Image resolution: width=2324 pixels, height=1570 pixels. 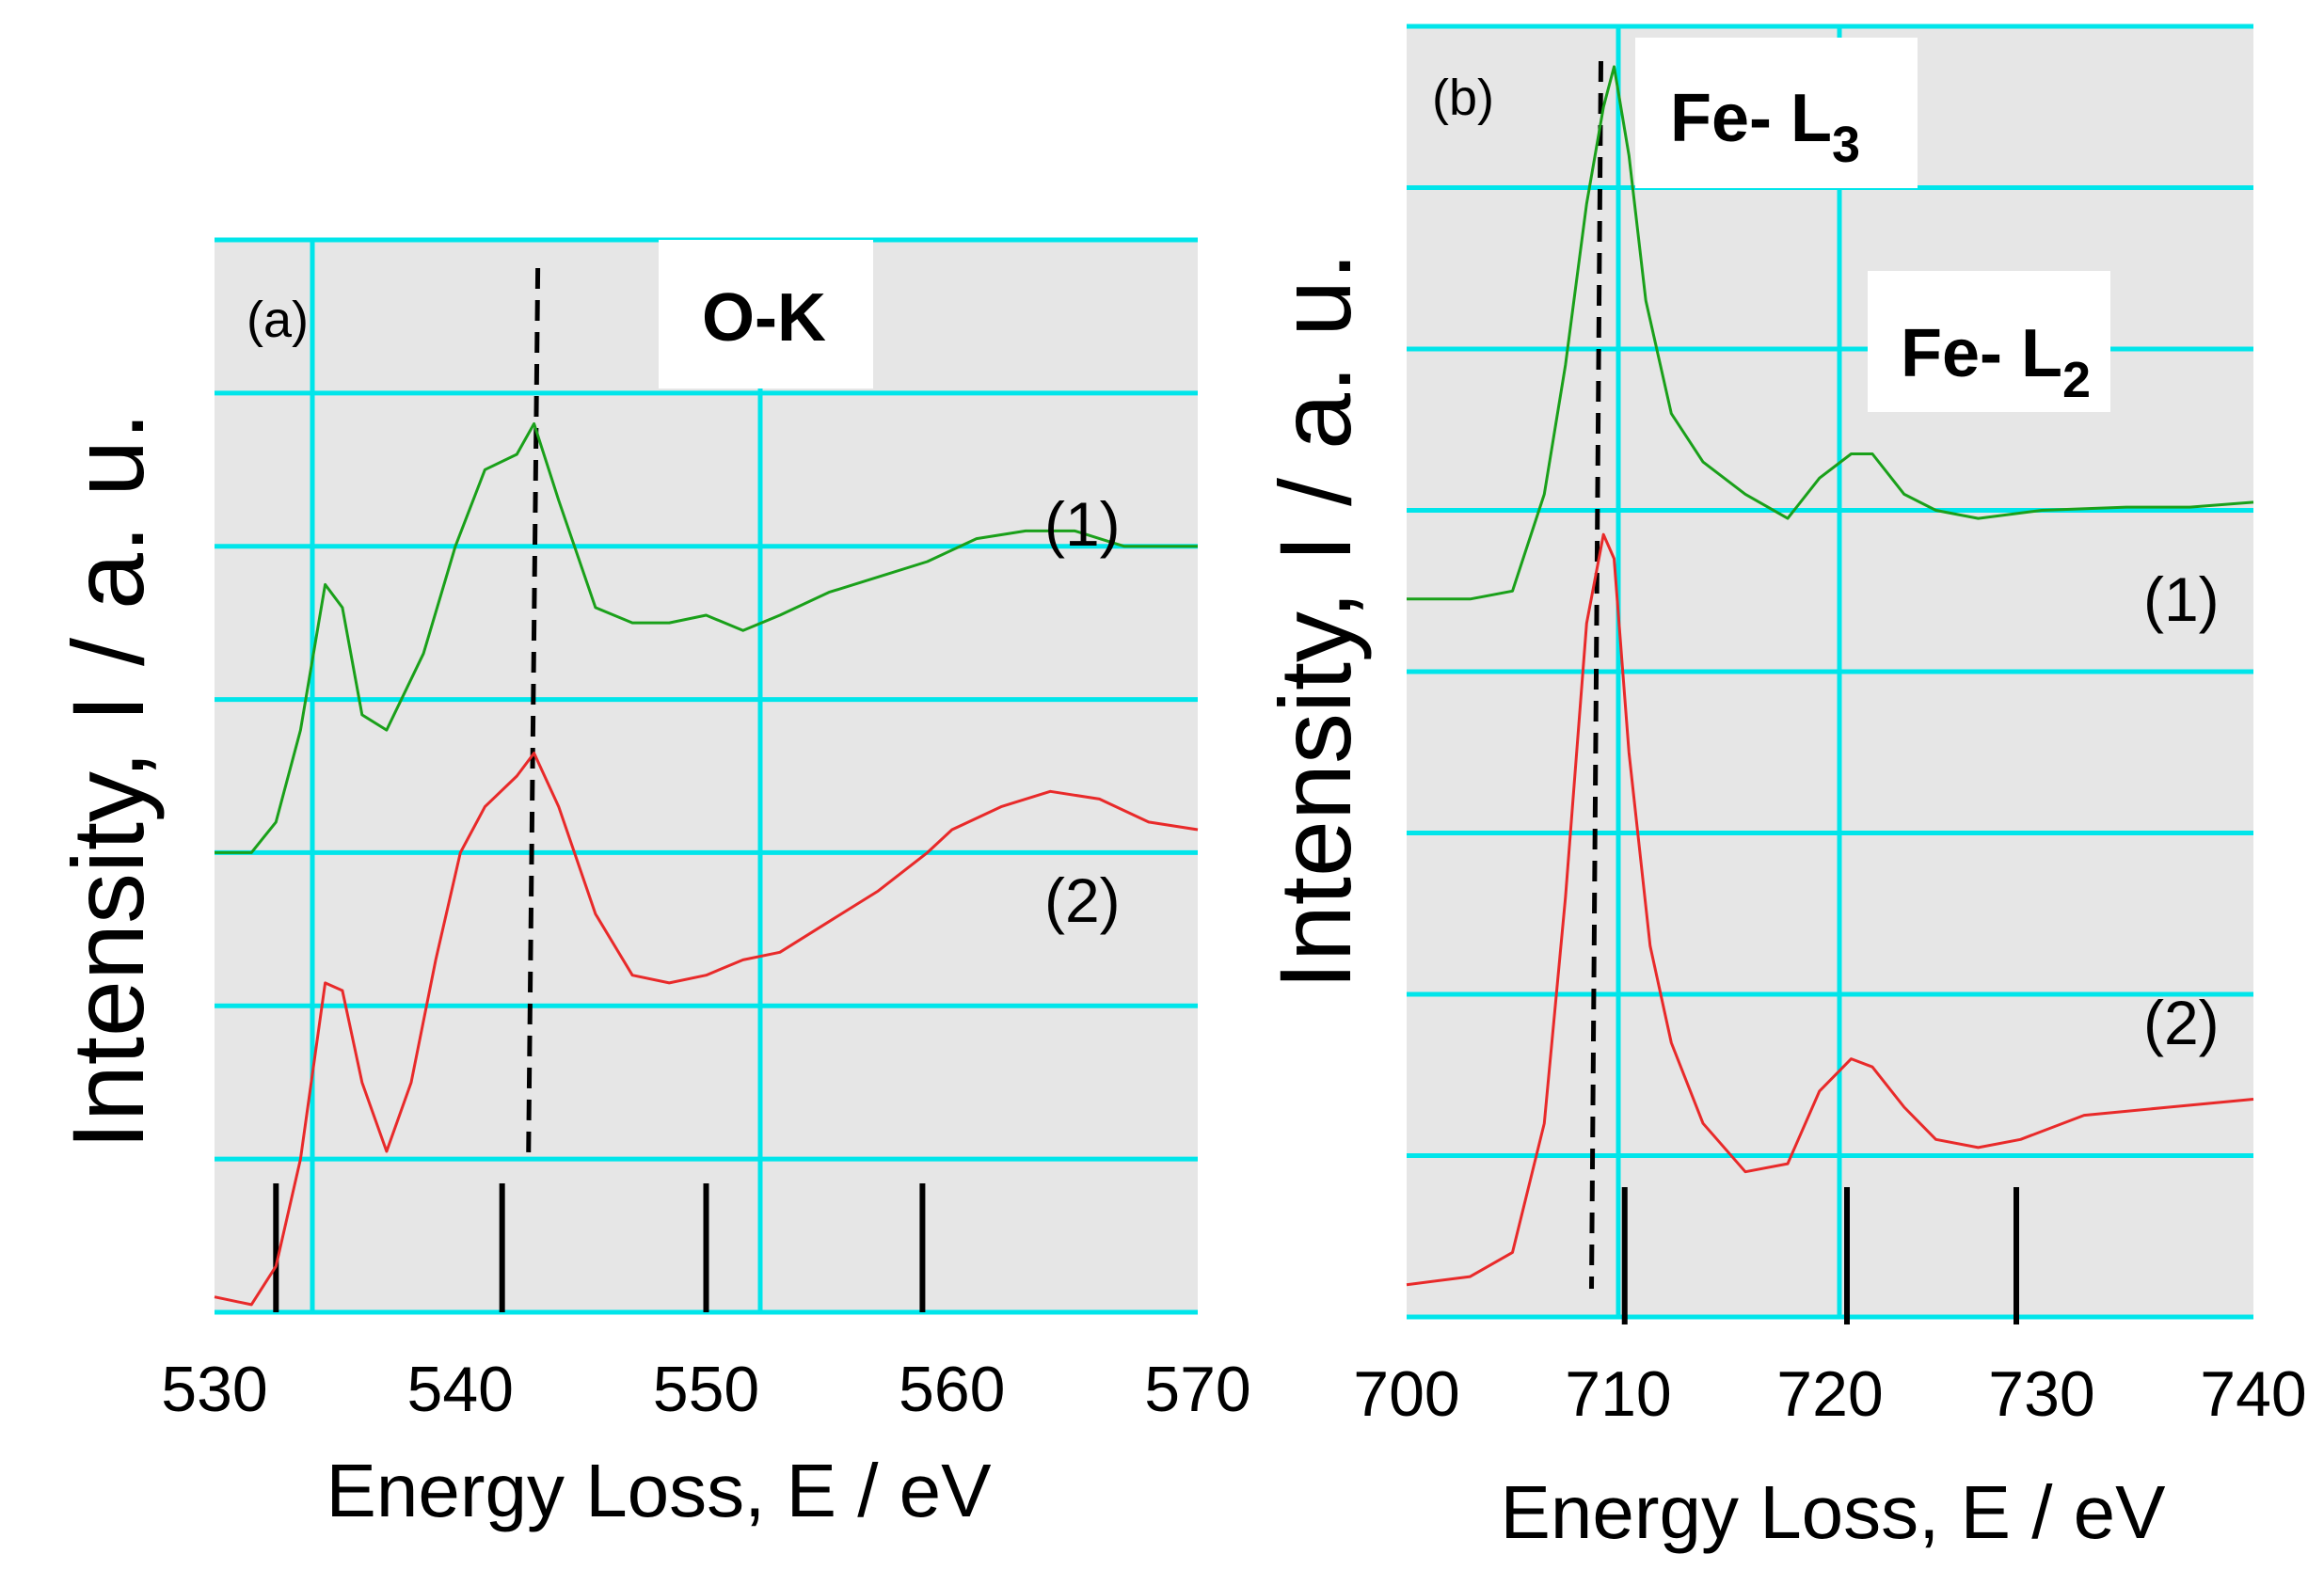 I want to click on x-tick-label: 530, so click(x=214, y=1390).